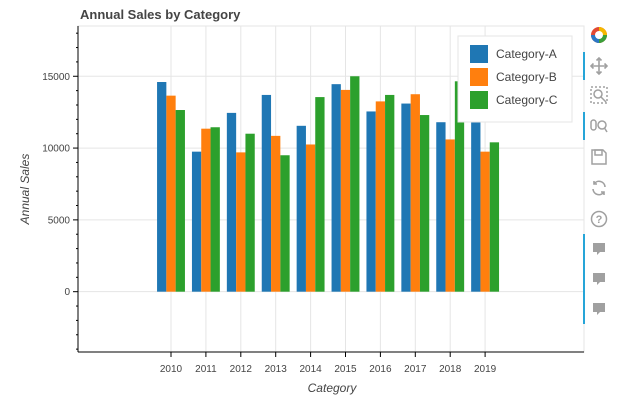 The width and height of the screenshot is (633, 402). I want to click on bar-category-b-2015, so click(345, 190).